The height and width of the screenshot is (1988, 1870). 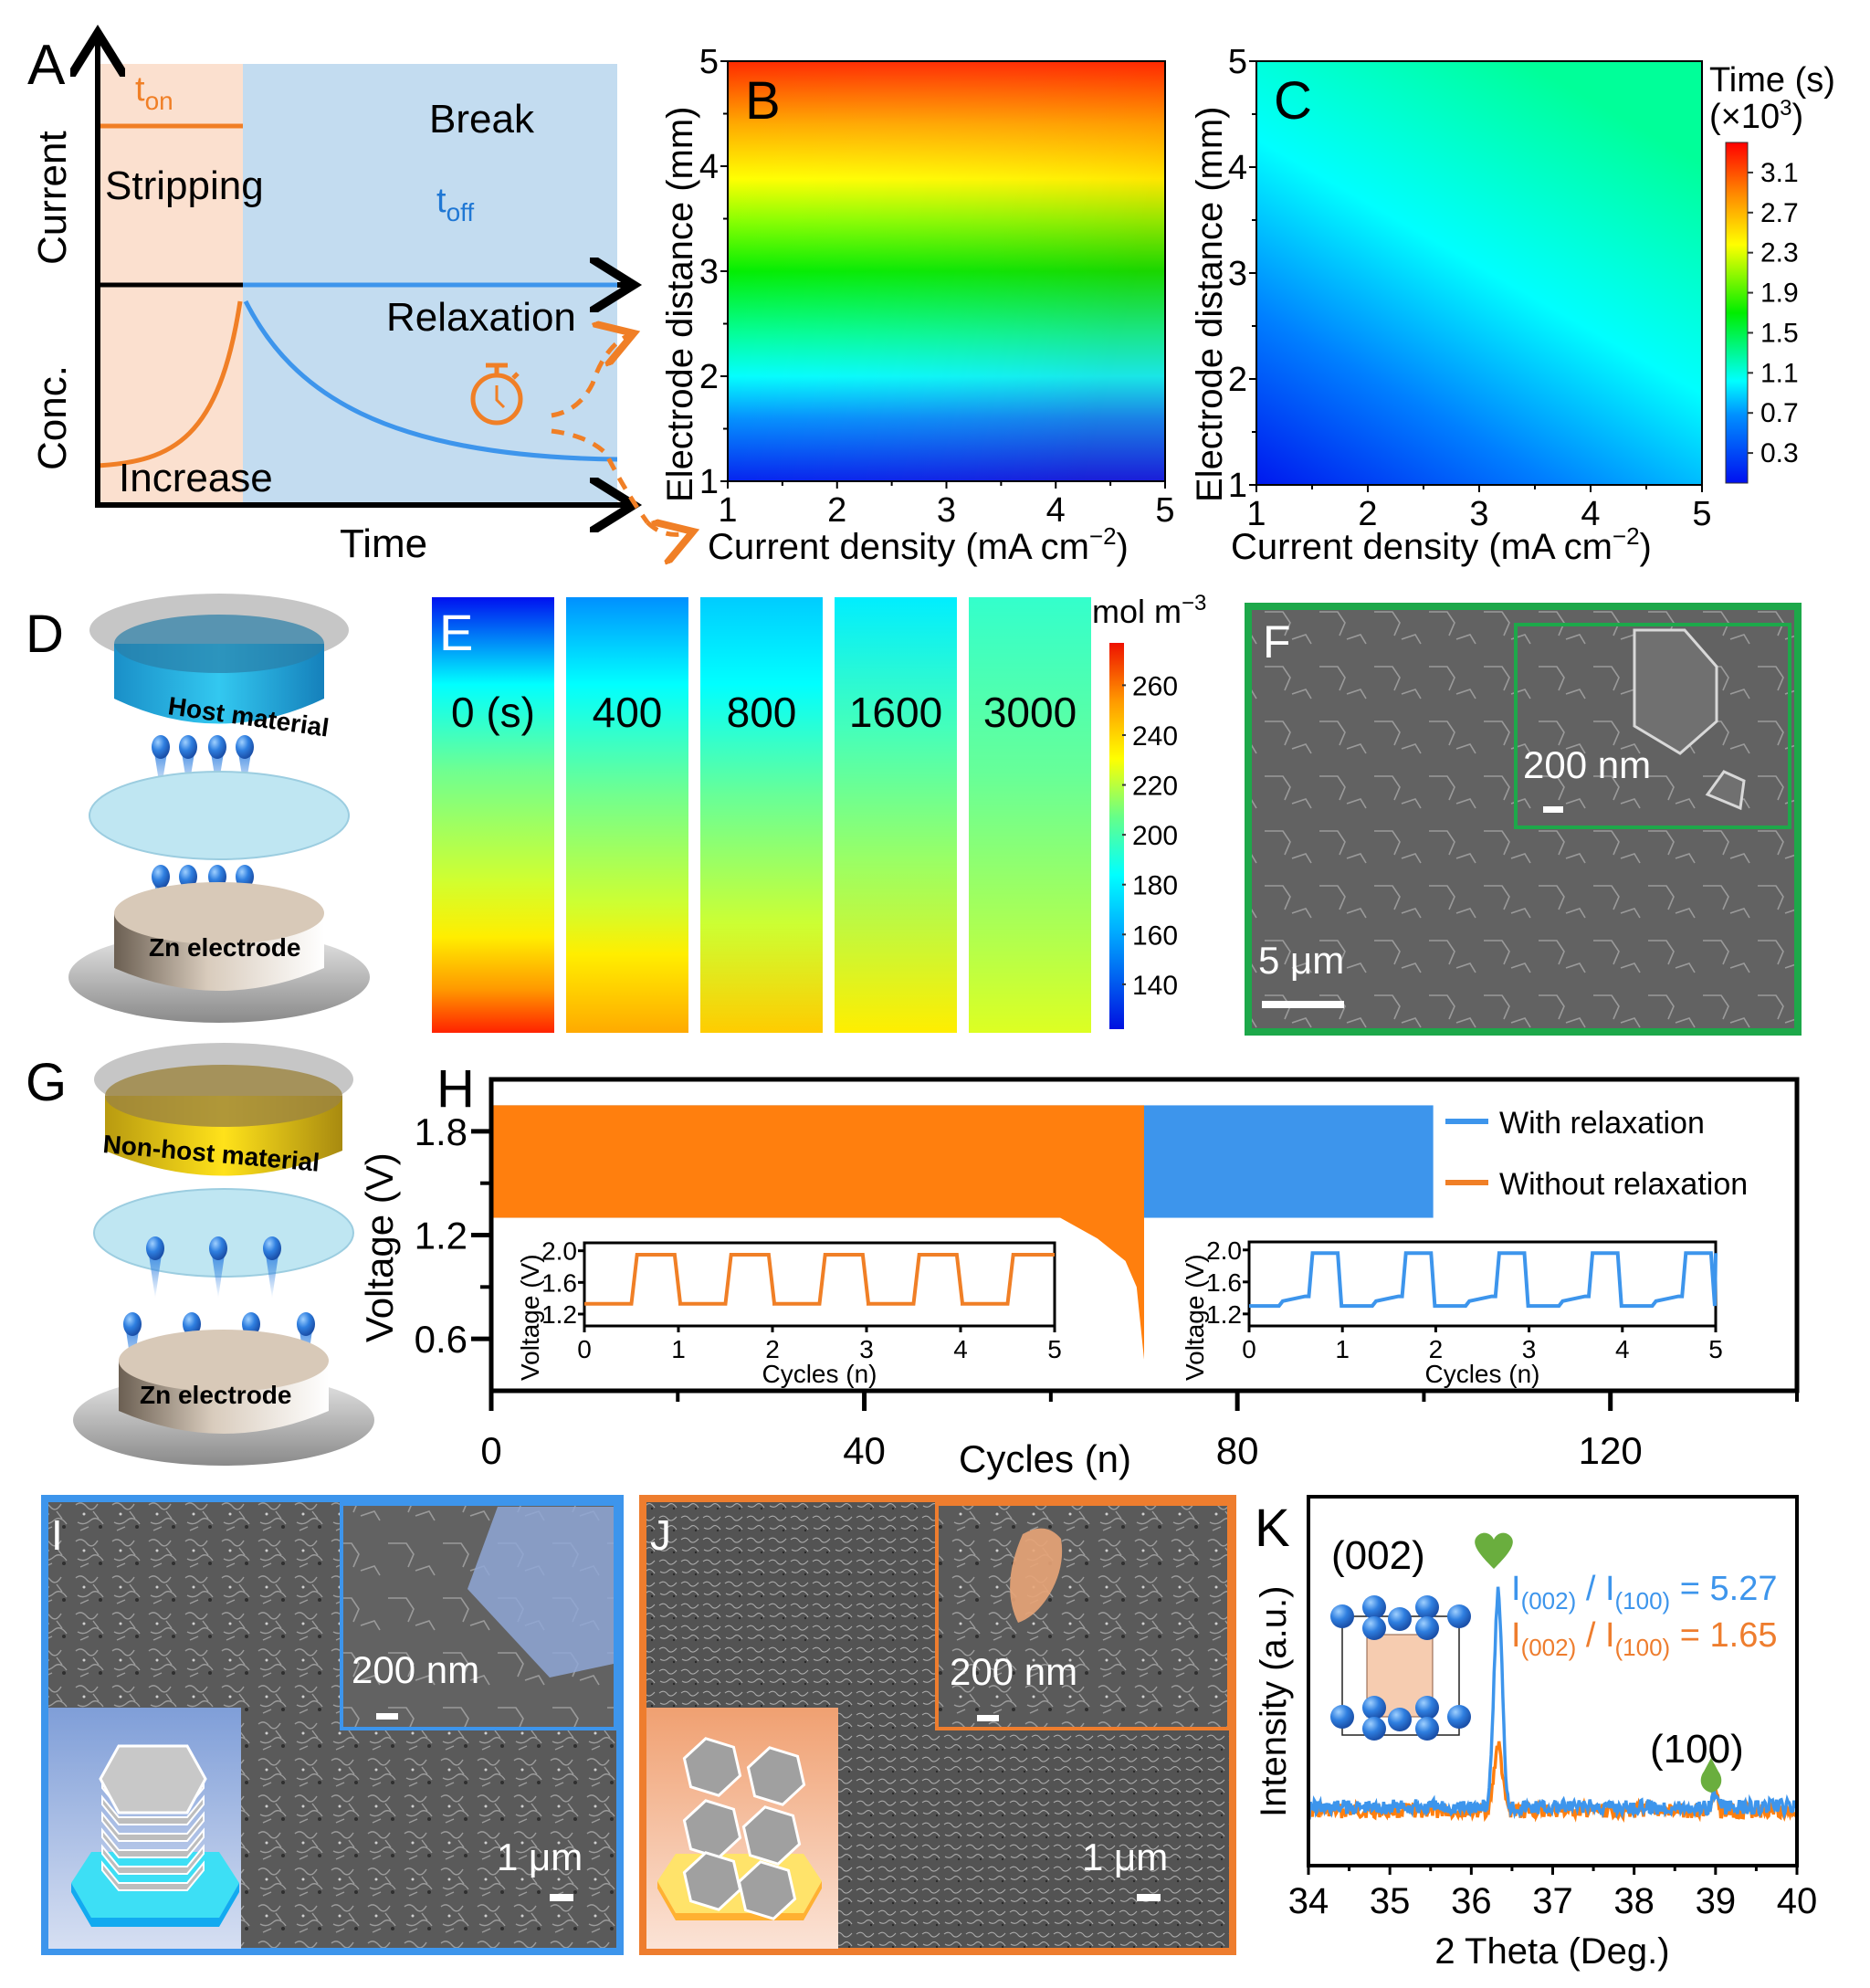 I want to click on inset-without-relaxation: 0 1 2 3 4 5 1.2 1.62.0 Cycles (n) Voltage (V), so click(x=789, y=1312).